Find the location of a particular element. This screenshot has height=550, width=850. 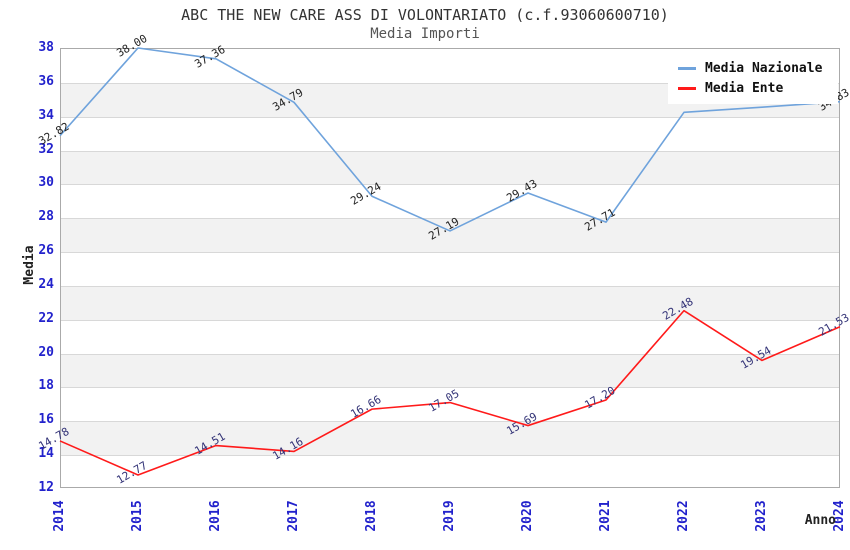

y-tick-label: 12 is located at coordinates (46, 487).